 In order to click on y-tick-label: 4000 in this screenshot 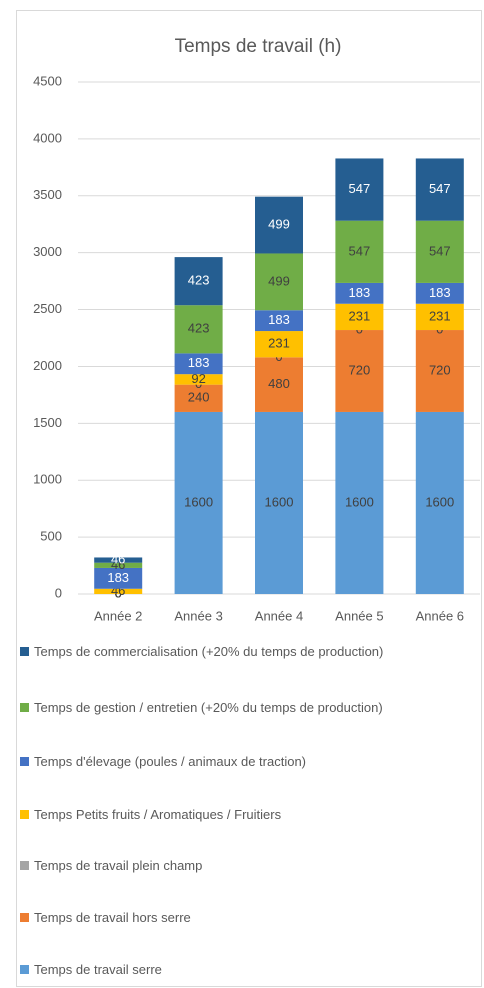, I will do `click(47, 137)`.